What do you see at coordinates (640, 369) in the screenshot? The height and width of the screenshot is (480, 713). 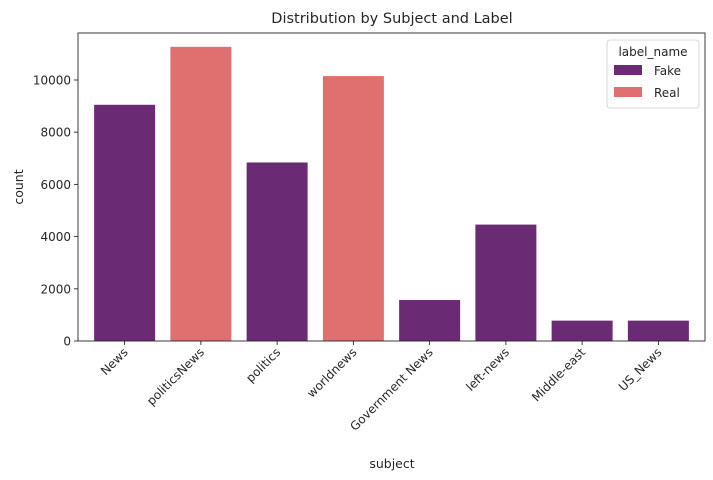 I see `x-tick-label: US_News` at bounding box center [640, 369].